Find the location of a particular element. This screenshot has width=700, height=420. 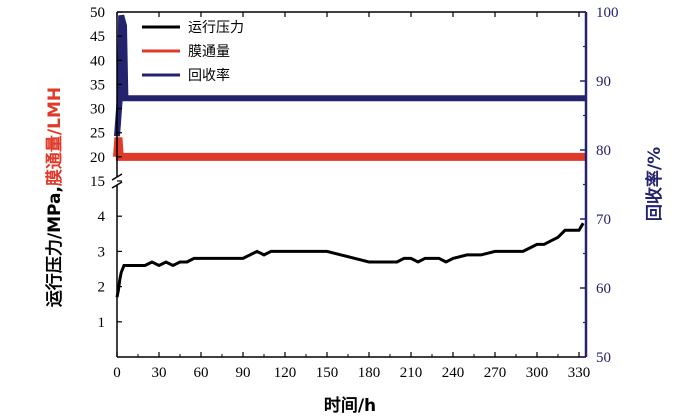

x-tick-label: 0 is located at coordinates (117, 373).